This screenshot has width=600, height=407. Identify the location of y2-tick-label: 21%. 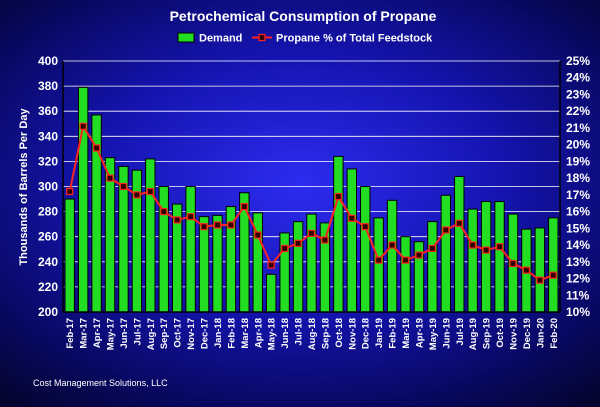
(578, 128).